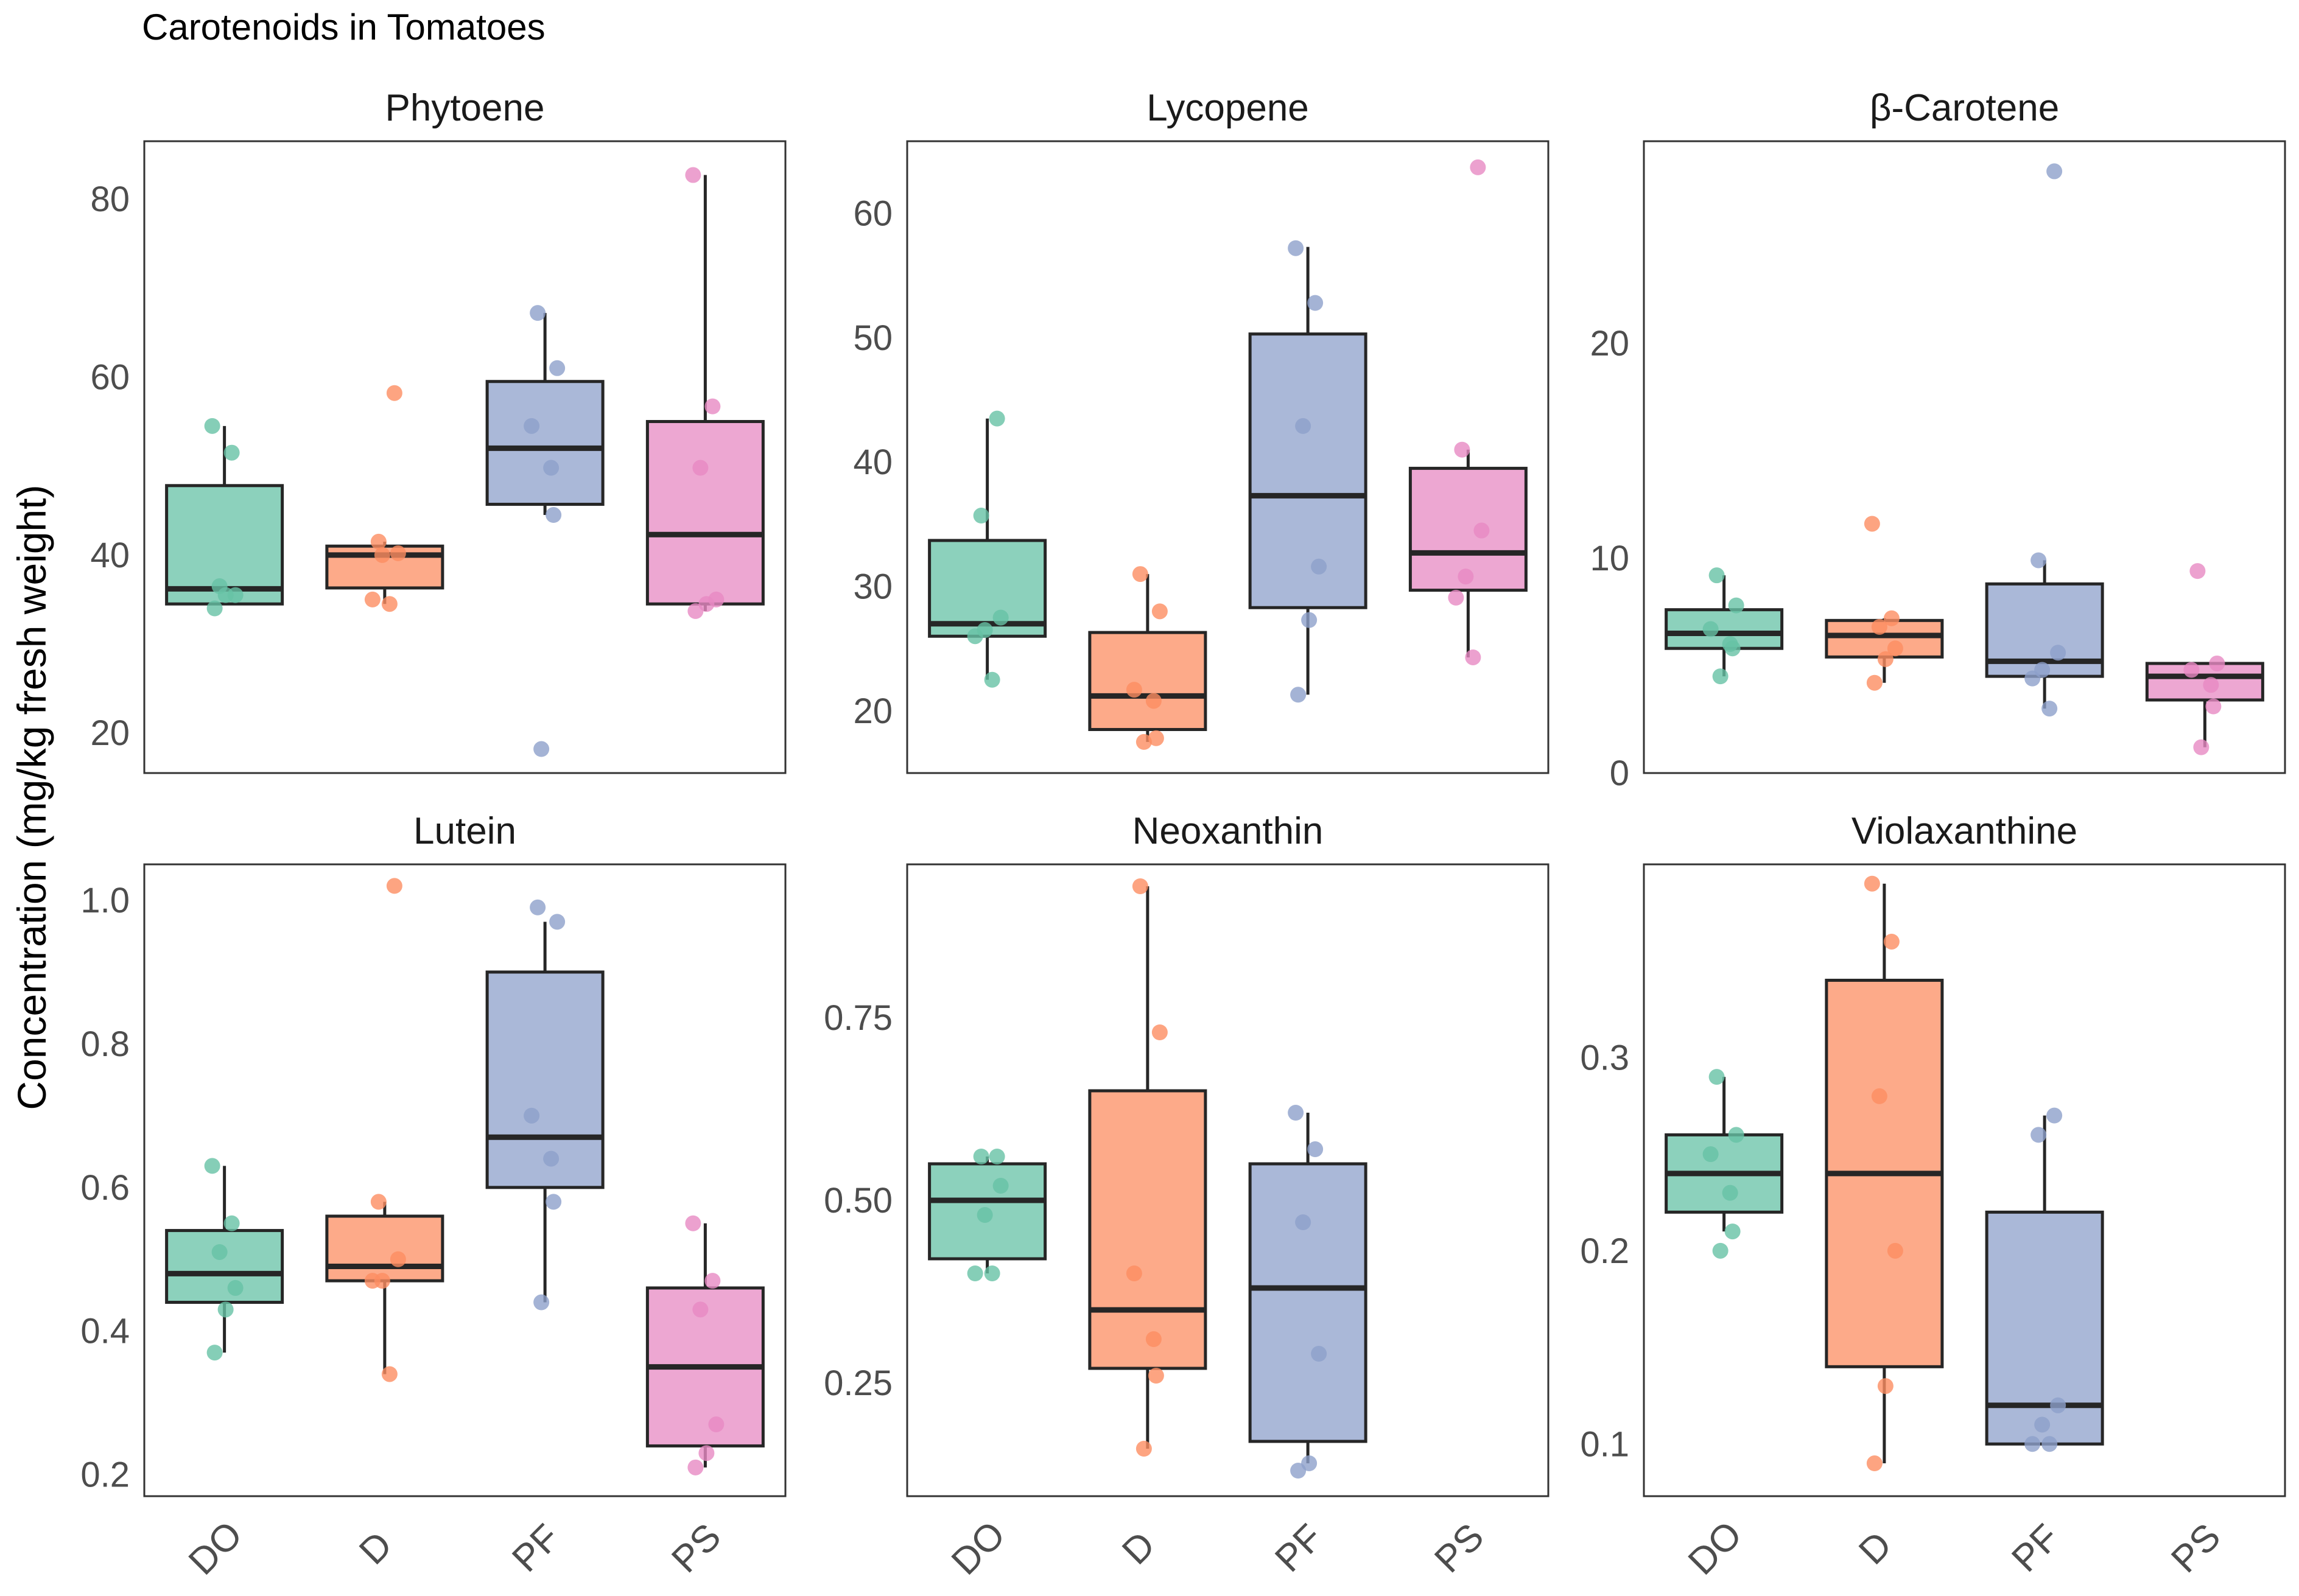 The width and height of the screenshot is (2299, 1596). Describe the element at coordinates (873, 338) in the screenshot. I see `y-tick-label: 50` at that location.